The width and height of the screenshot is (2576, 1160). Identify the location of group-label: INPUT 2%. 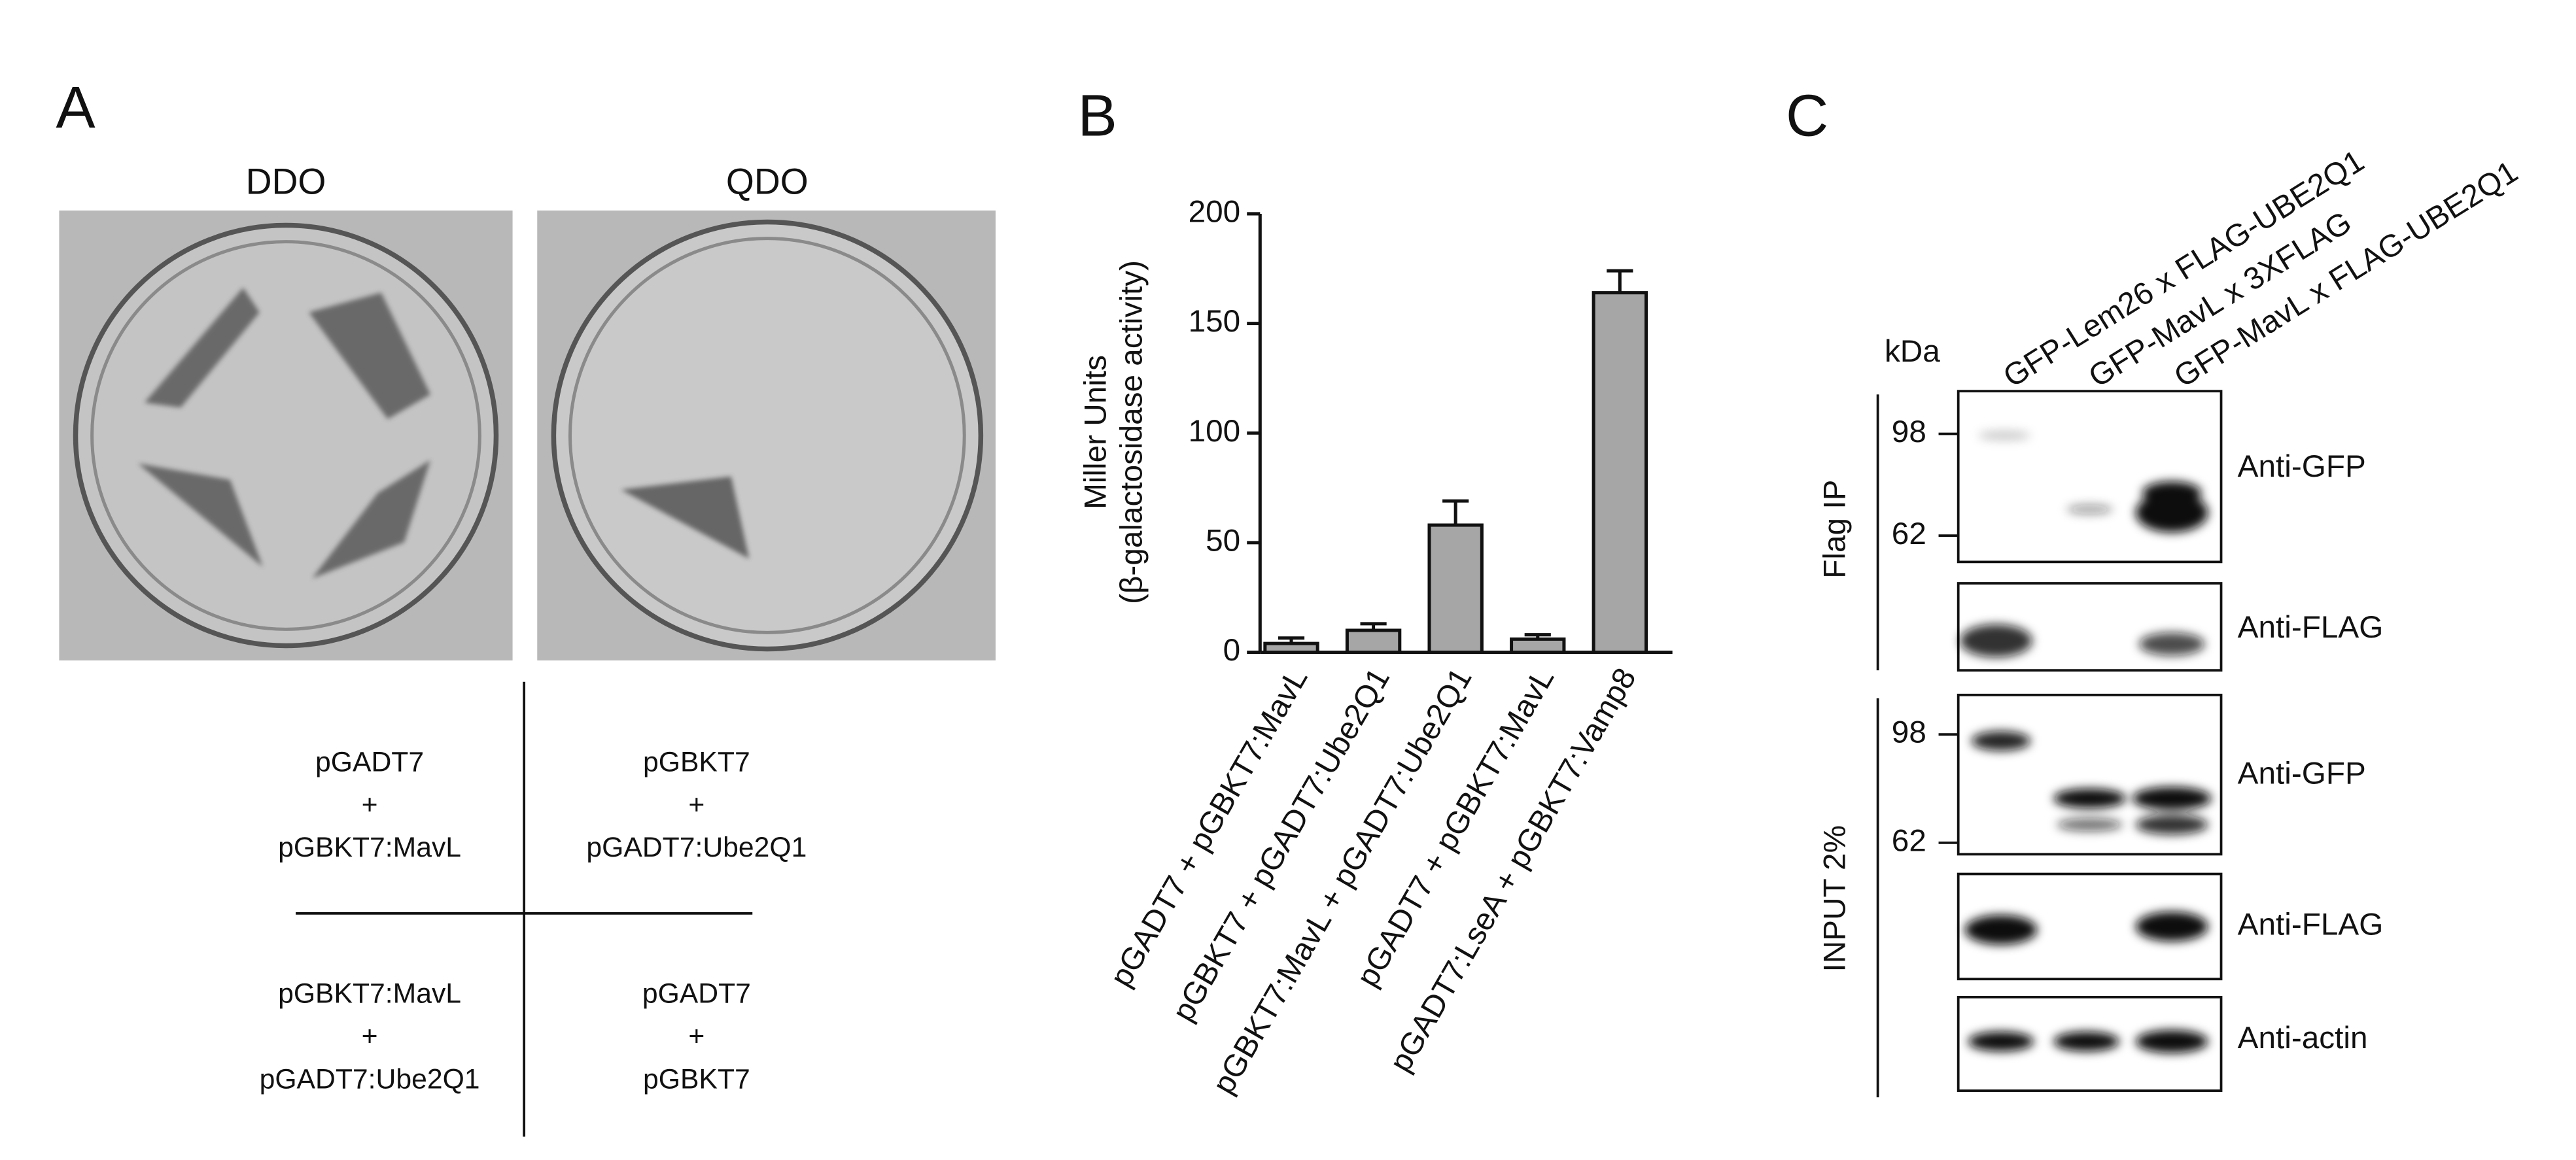
(1834, 898).